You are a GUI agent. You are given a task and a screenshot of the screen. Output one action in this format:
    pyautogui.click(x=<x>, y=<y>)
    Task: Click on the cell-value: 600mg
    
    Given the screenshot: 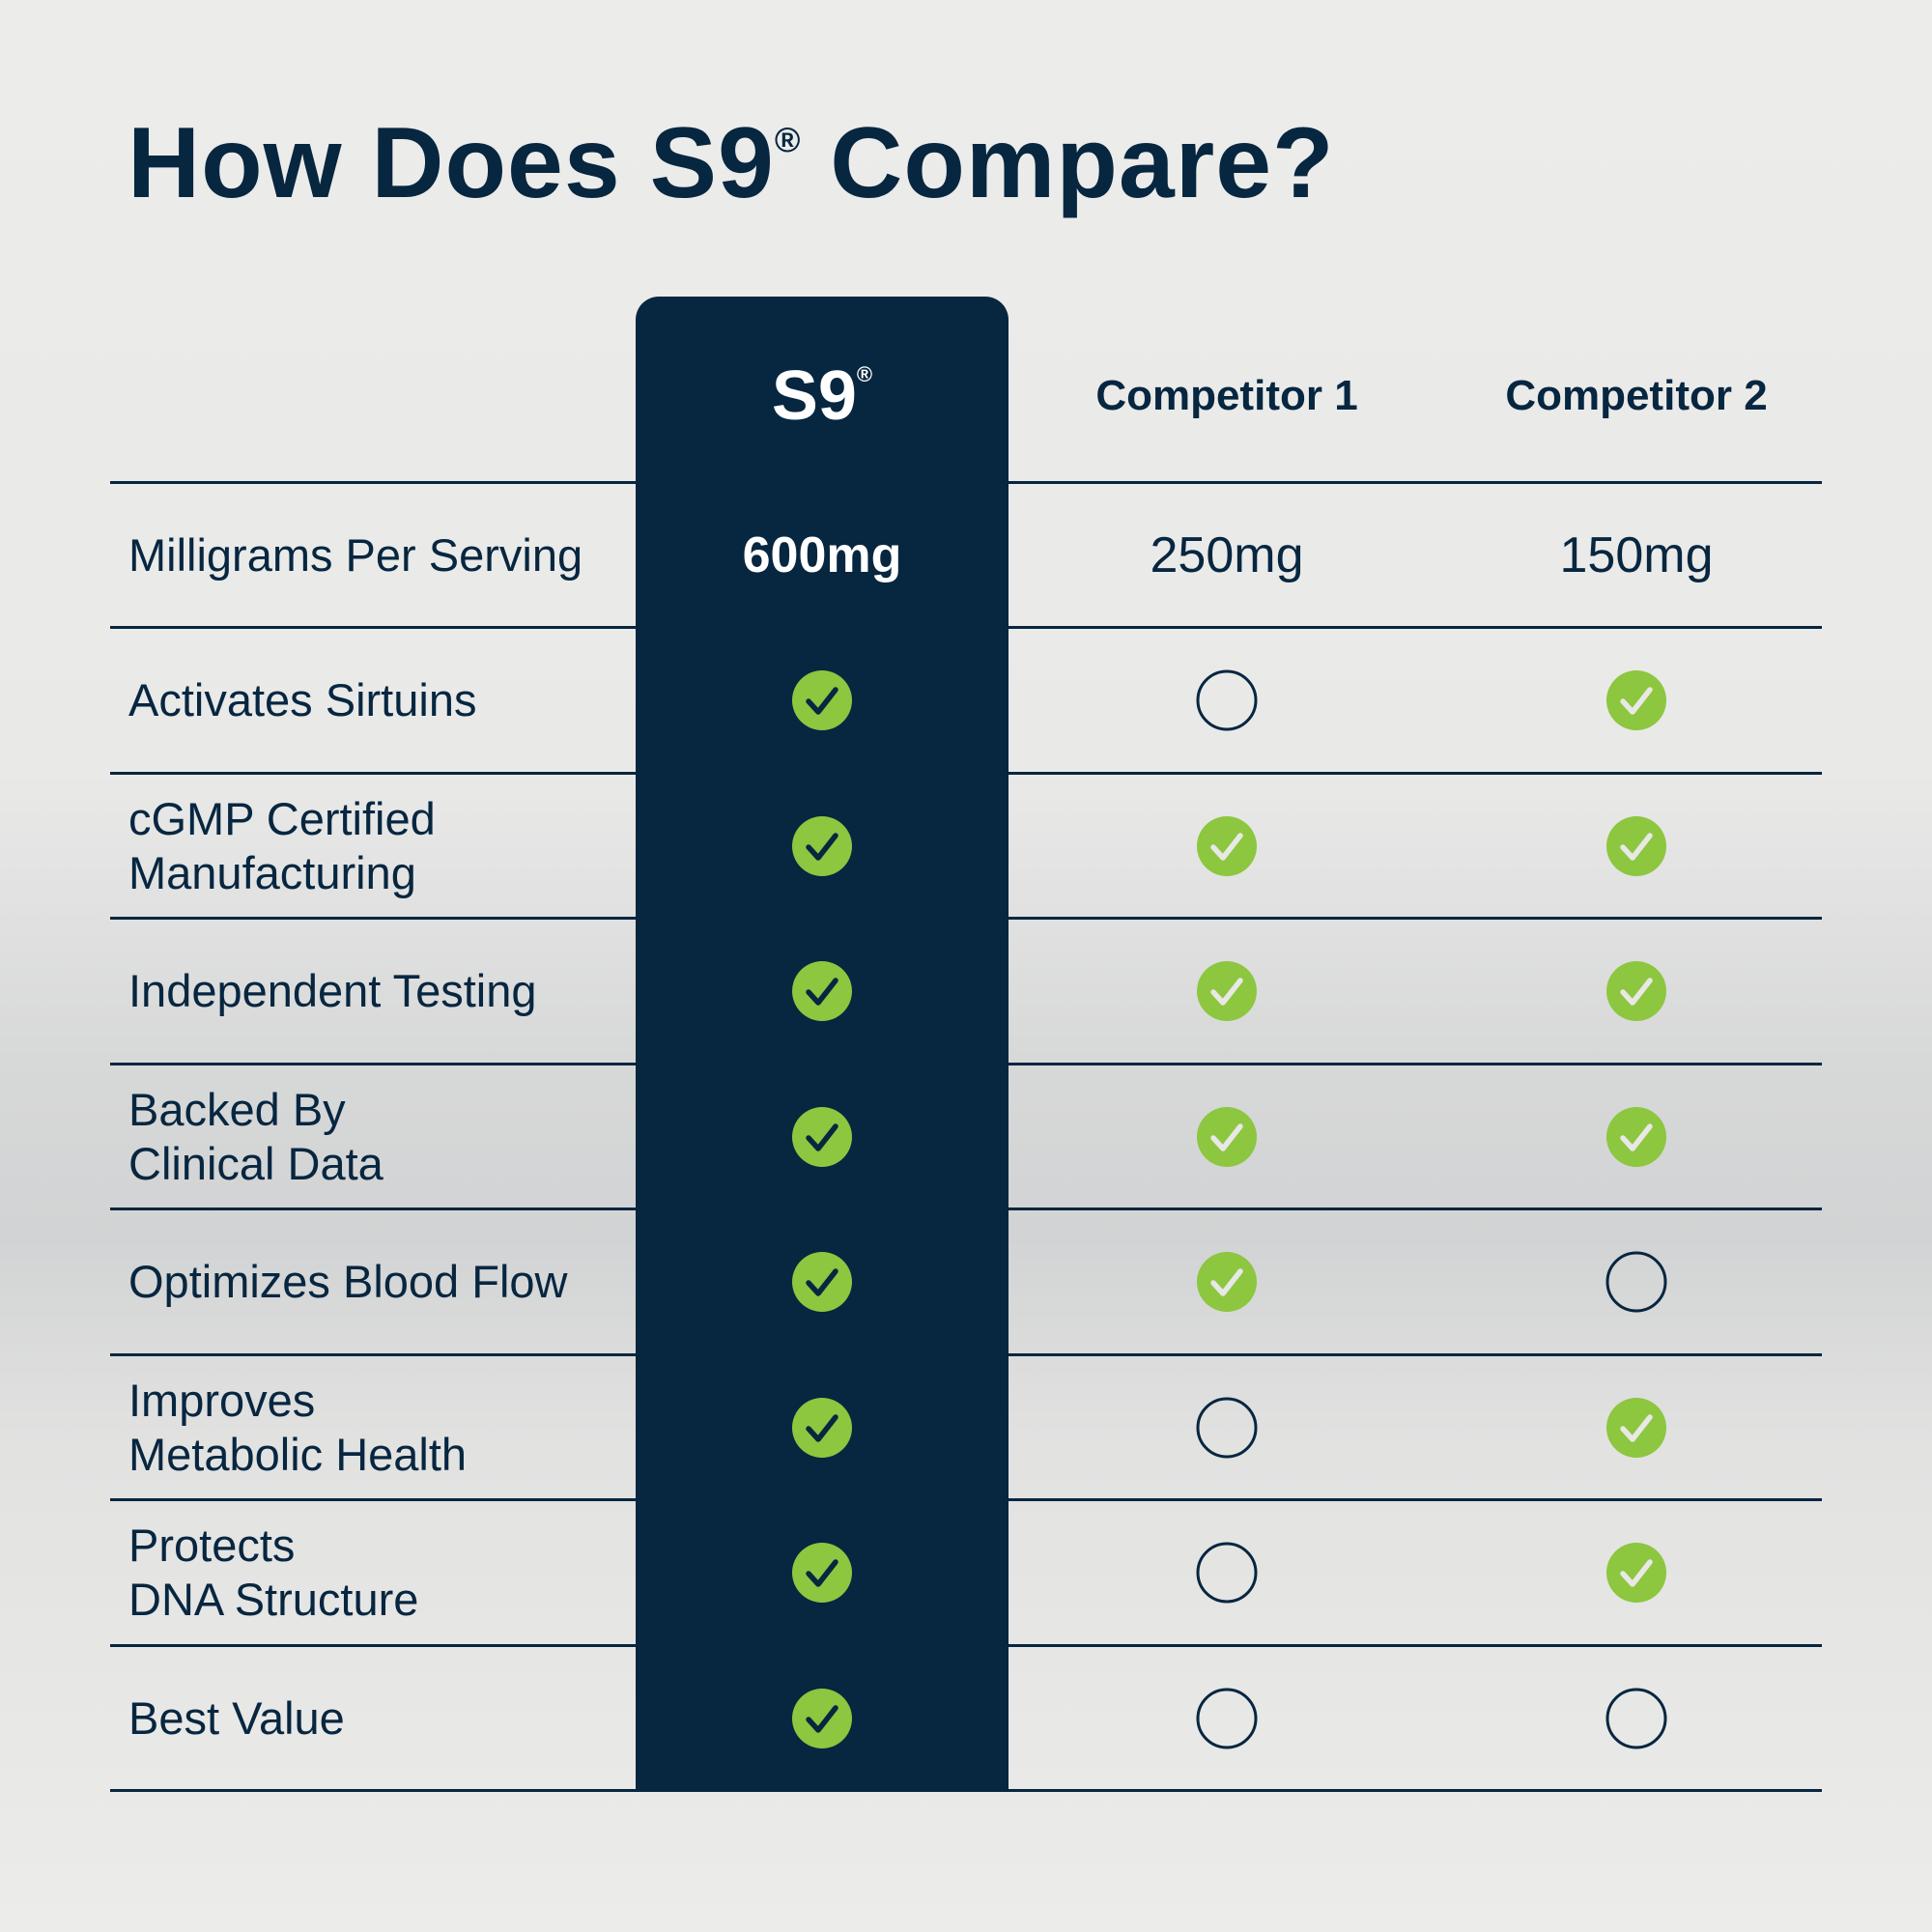 What is the action you would take?
    pyautogui.click(x=822, y=555)
    